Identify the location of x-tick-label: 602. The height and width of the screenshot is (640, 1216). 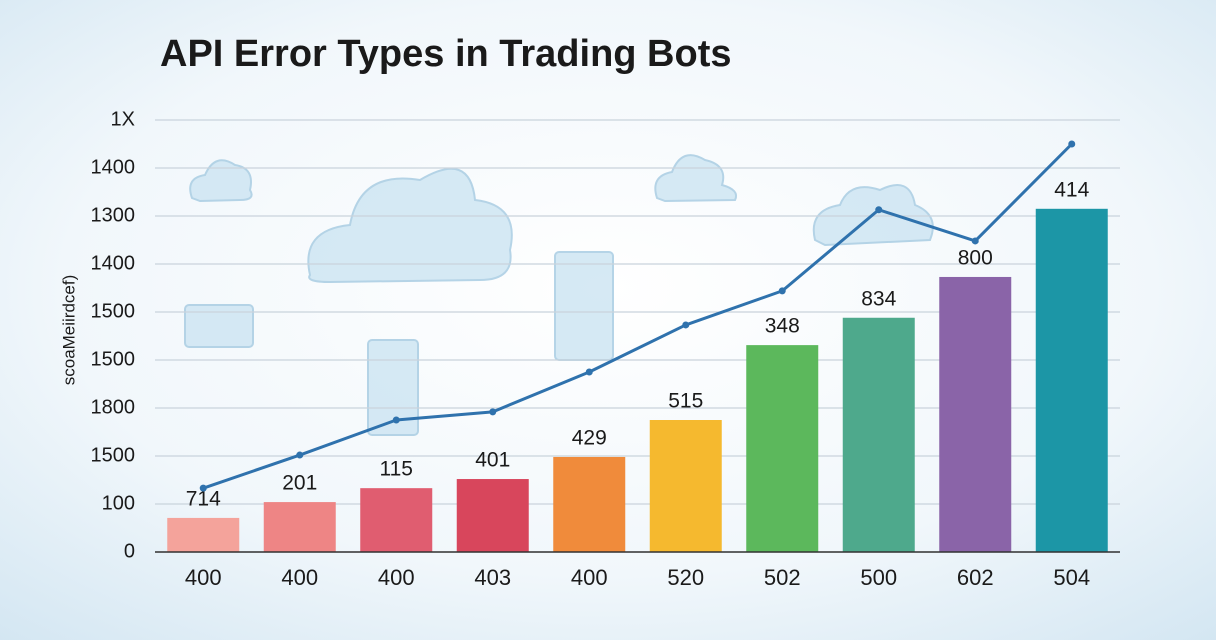
(975, 577).